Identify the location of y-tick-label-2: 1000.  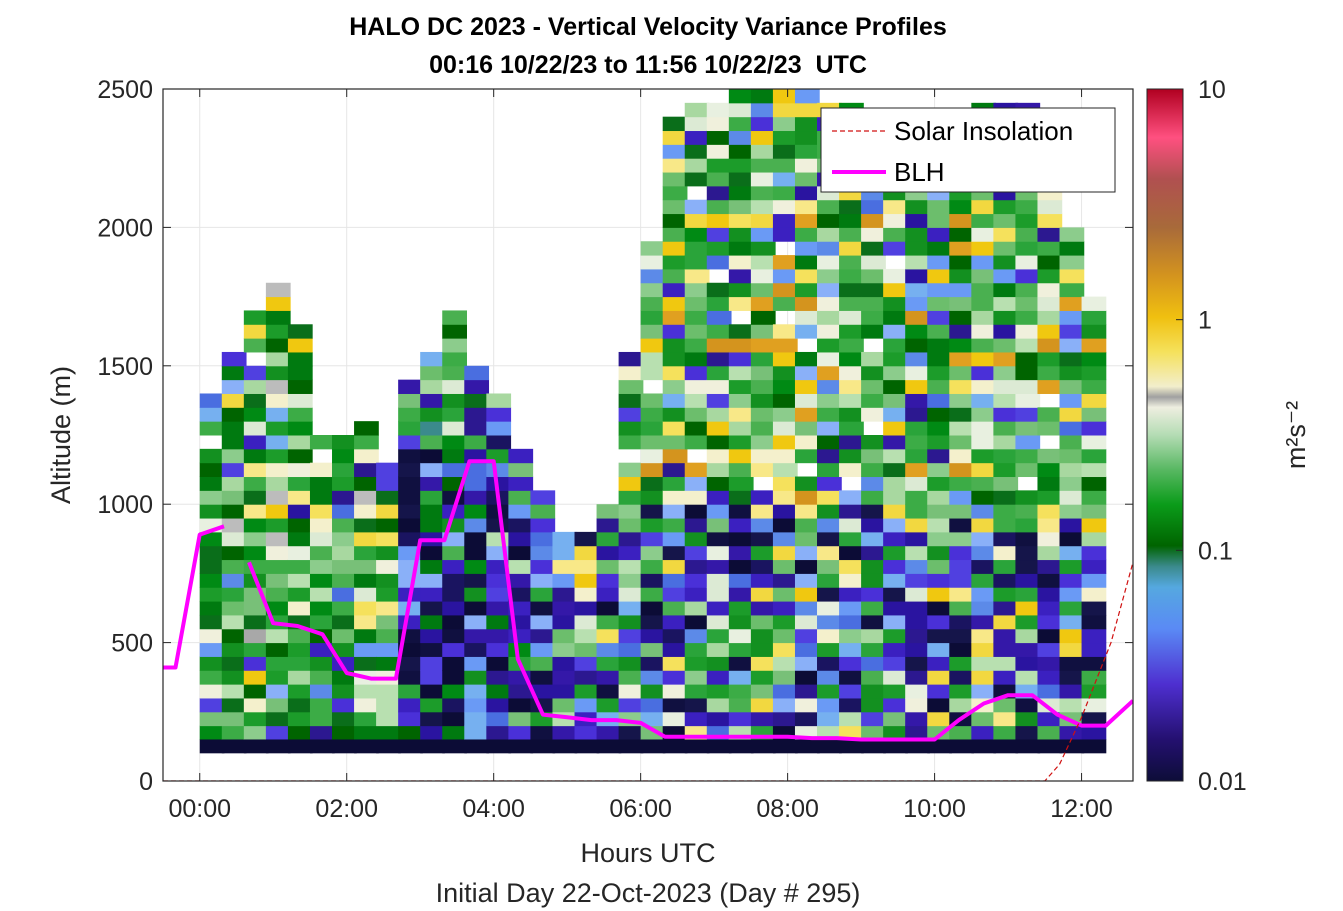
(125, 505).